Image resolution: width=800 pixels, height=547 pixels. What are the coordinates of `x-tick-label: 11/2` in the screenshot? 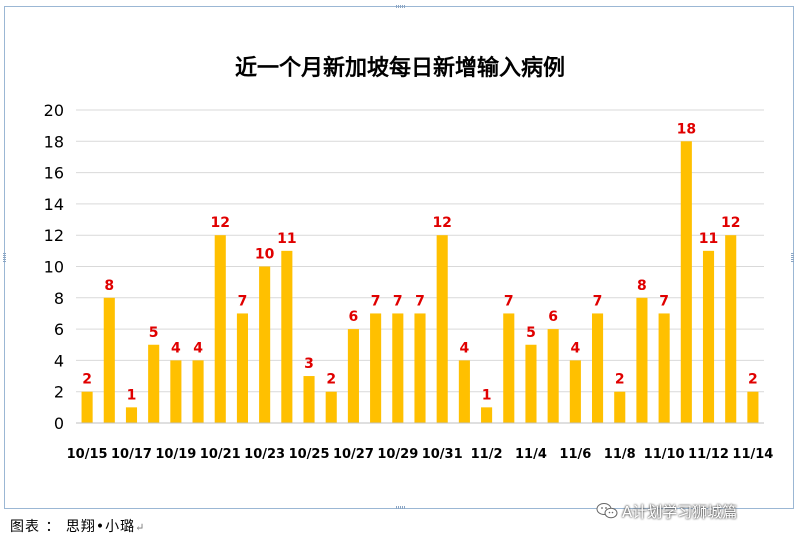 It's located at (487, 454).